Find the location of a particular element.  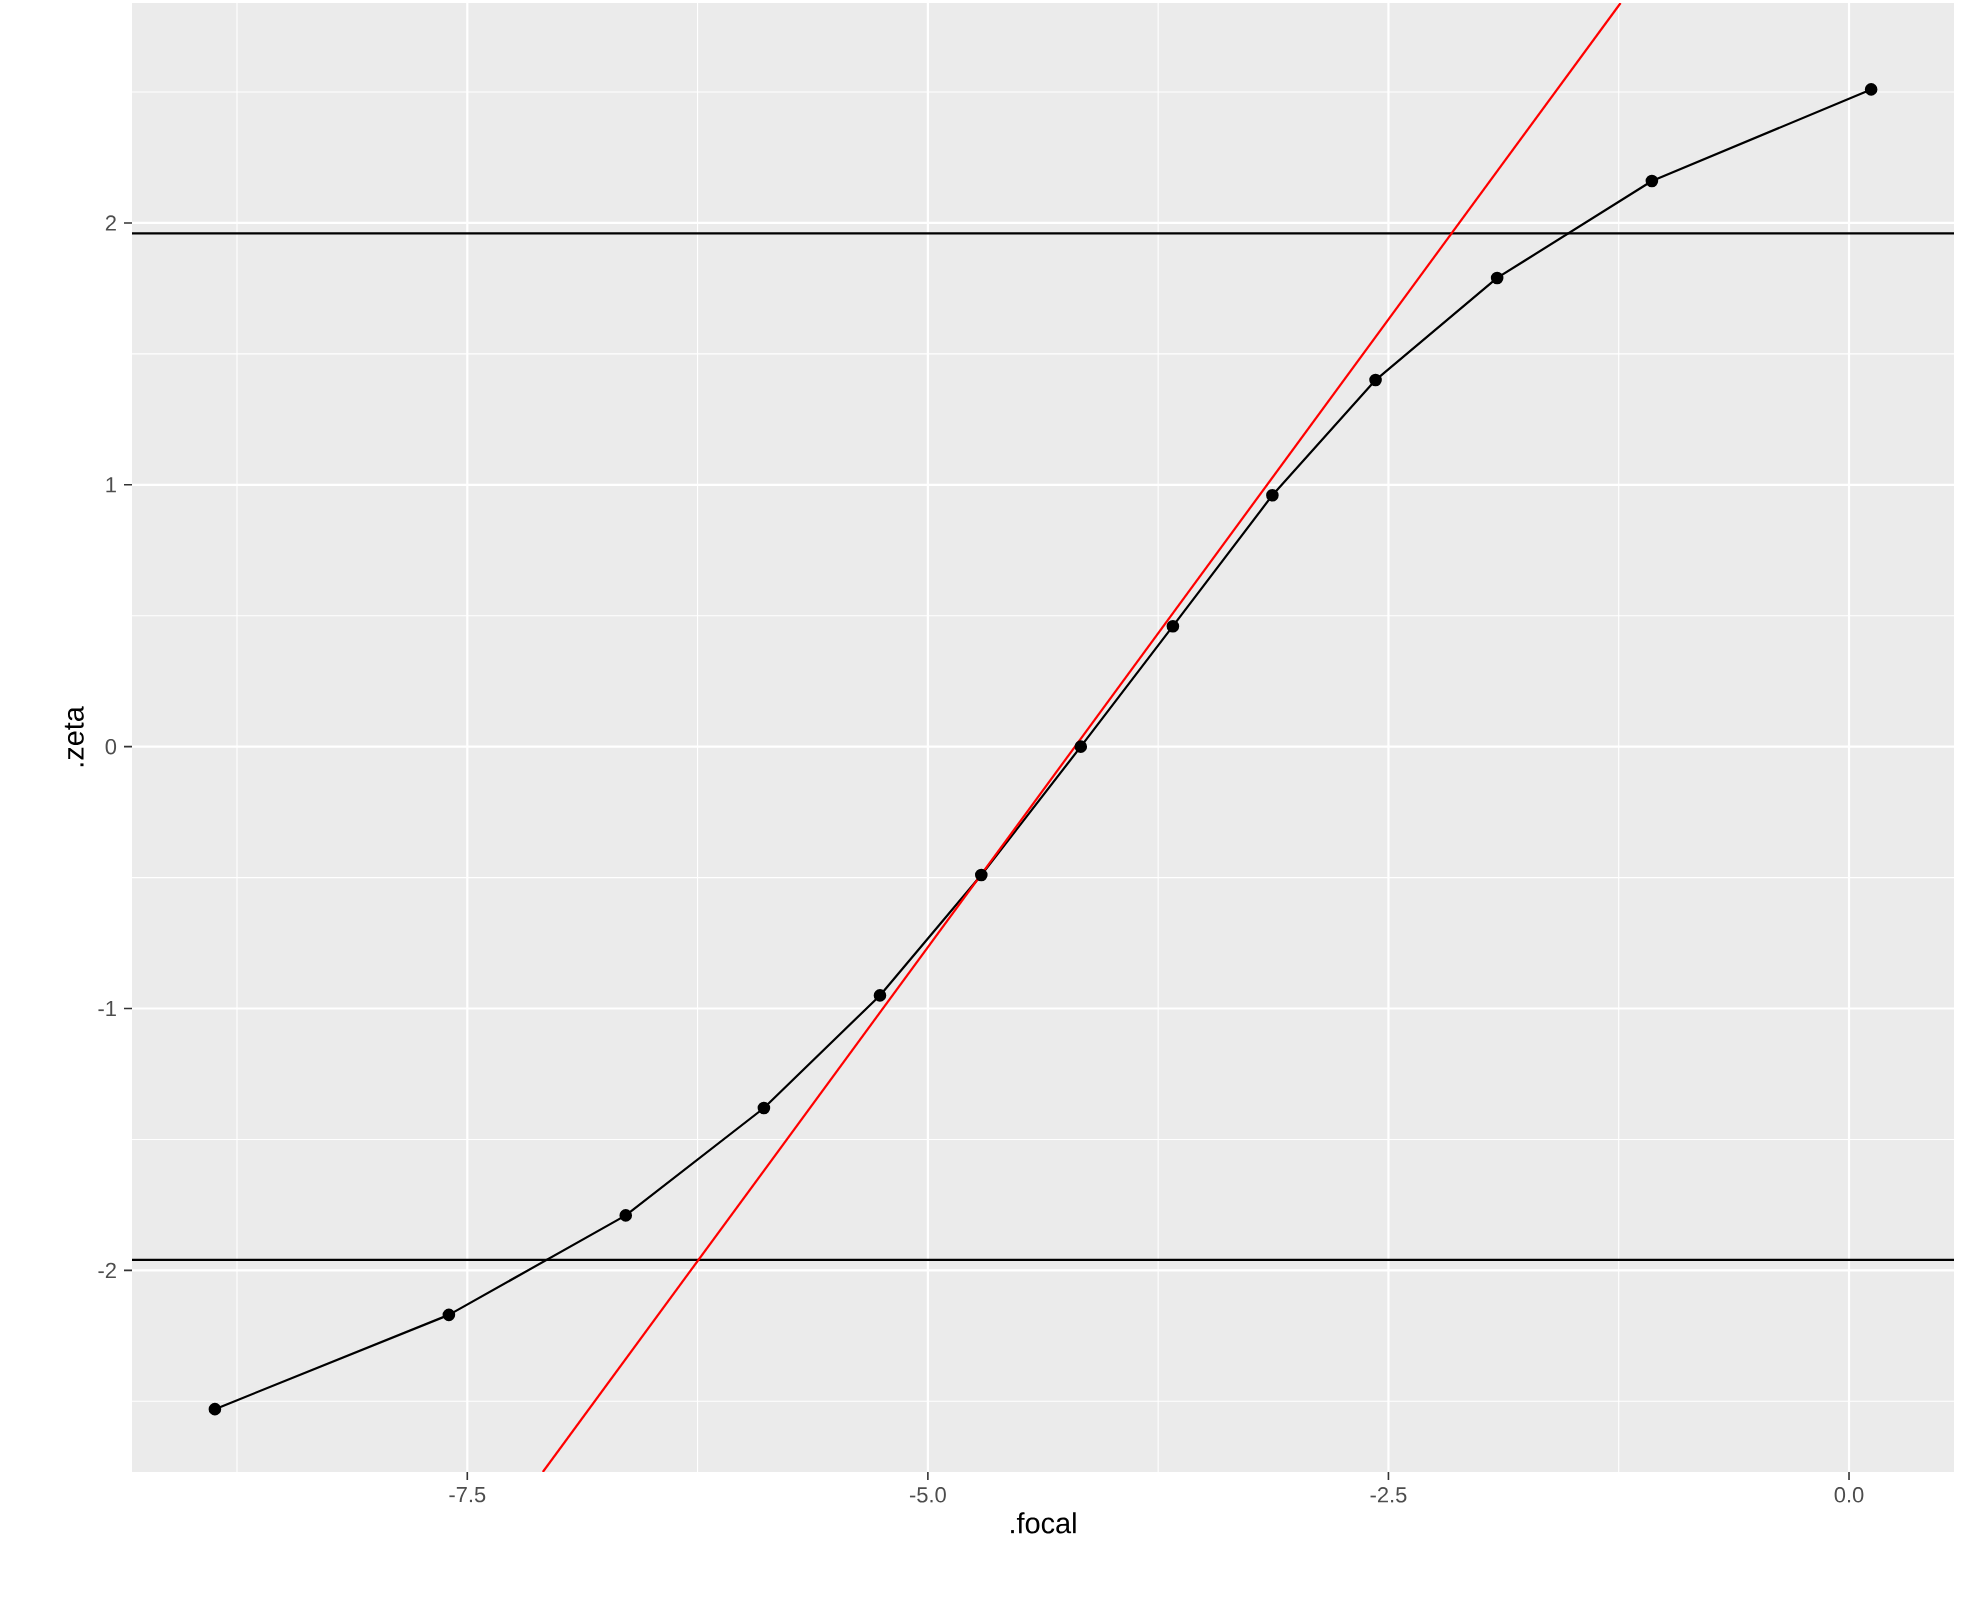

x-tick-label: -2.5 is located at coordinates (1388, 1495).